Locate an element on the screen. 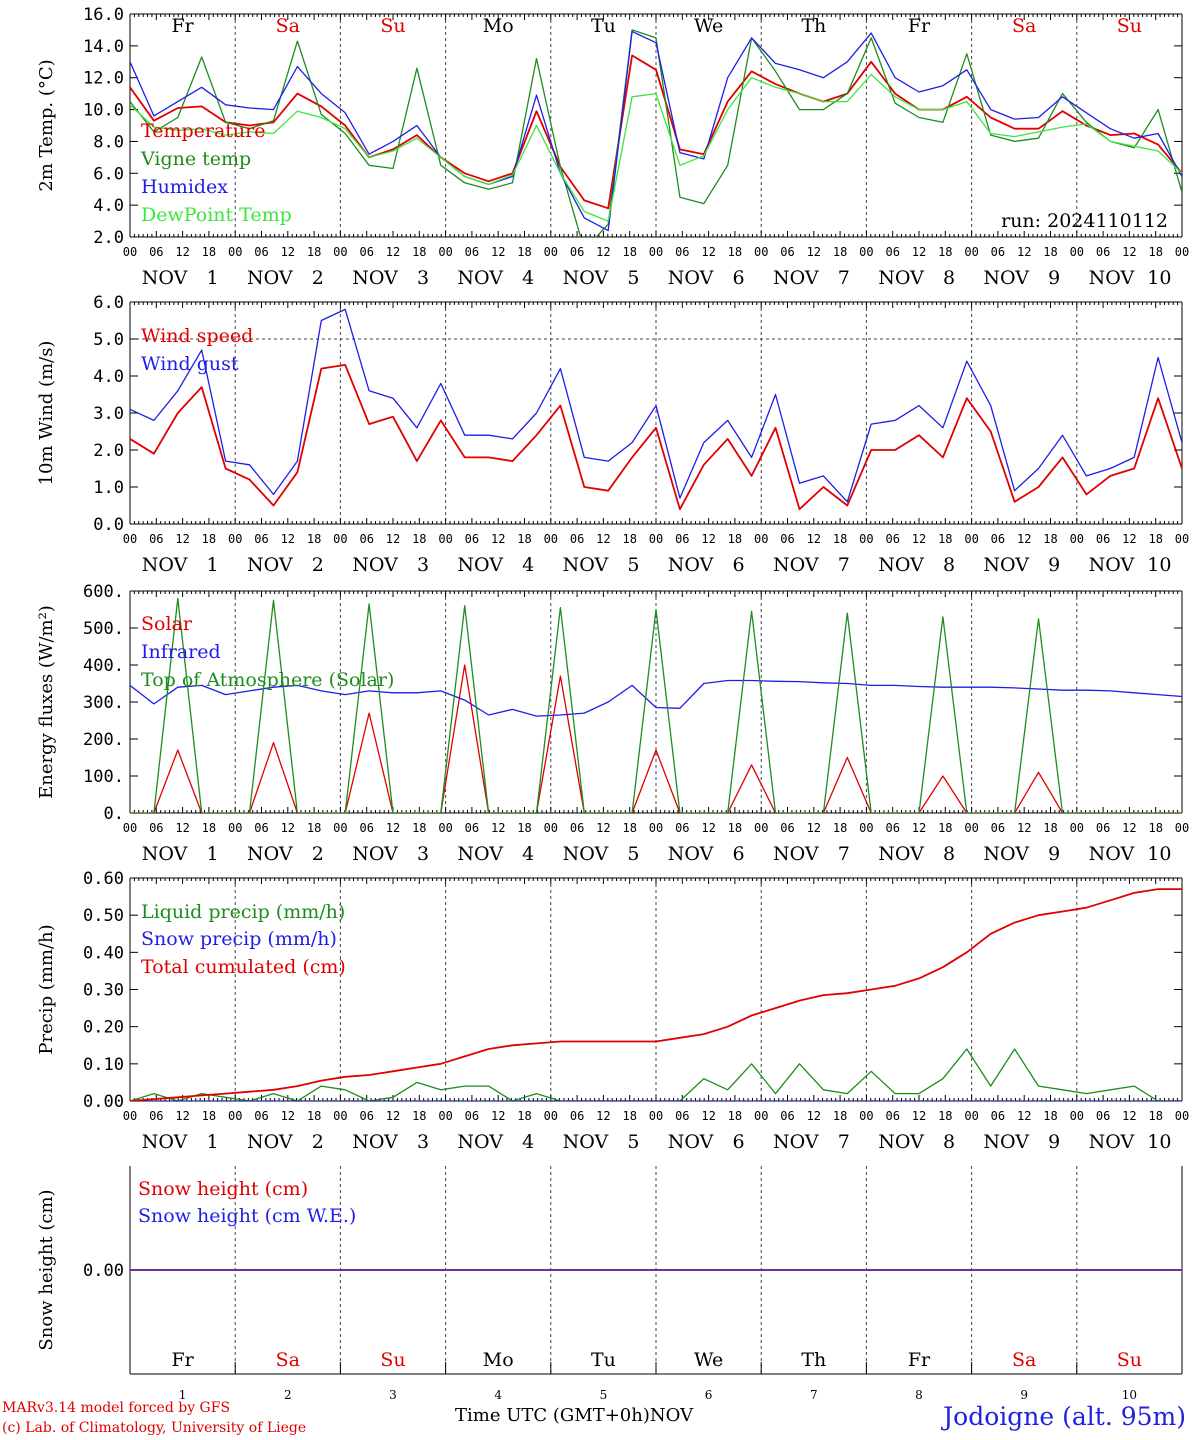 Image resolution: width=1194 pixels, height=1440 pixels. y-tick-label: 6.0 is located at coordinates (108, 174).